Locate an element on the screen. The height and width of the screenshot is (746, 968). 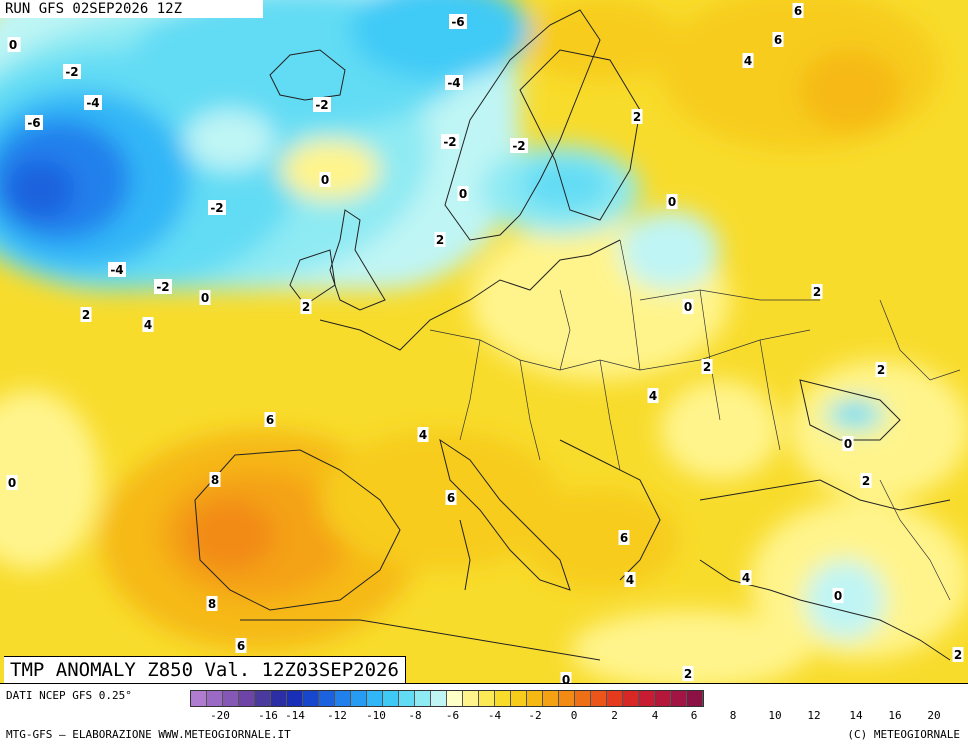
colorbar-tick-label: 2 is located at coordinates (614, 715).